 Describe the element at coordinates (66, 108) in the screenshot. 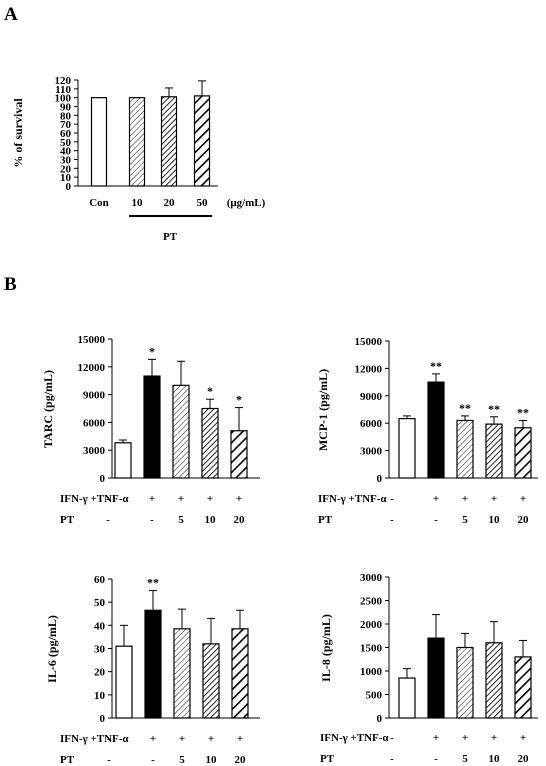

I see `y-tick-label: 90` at that location.